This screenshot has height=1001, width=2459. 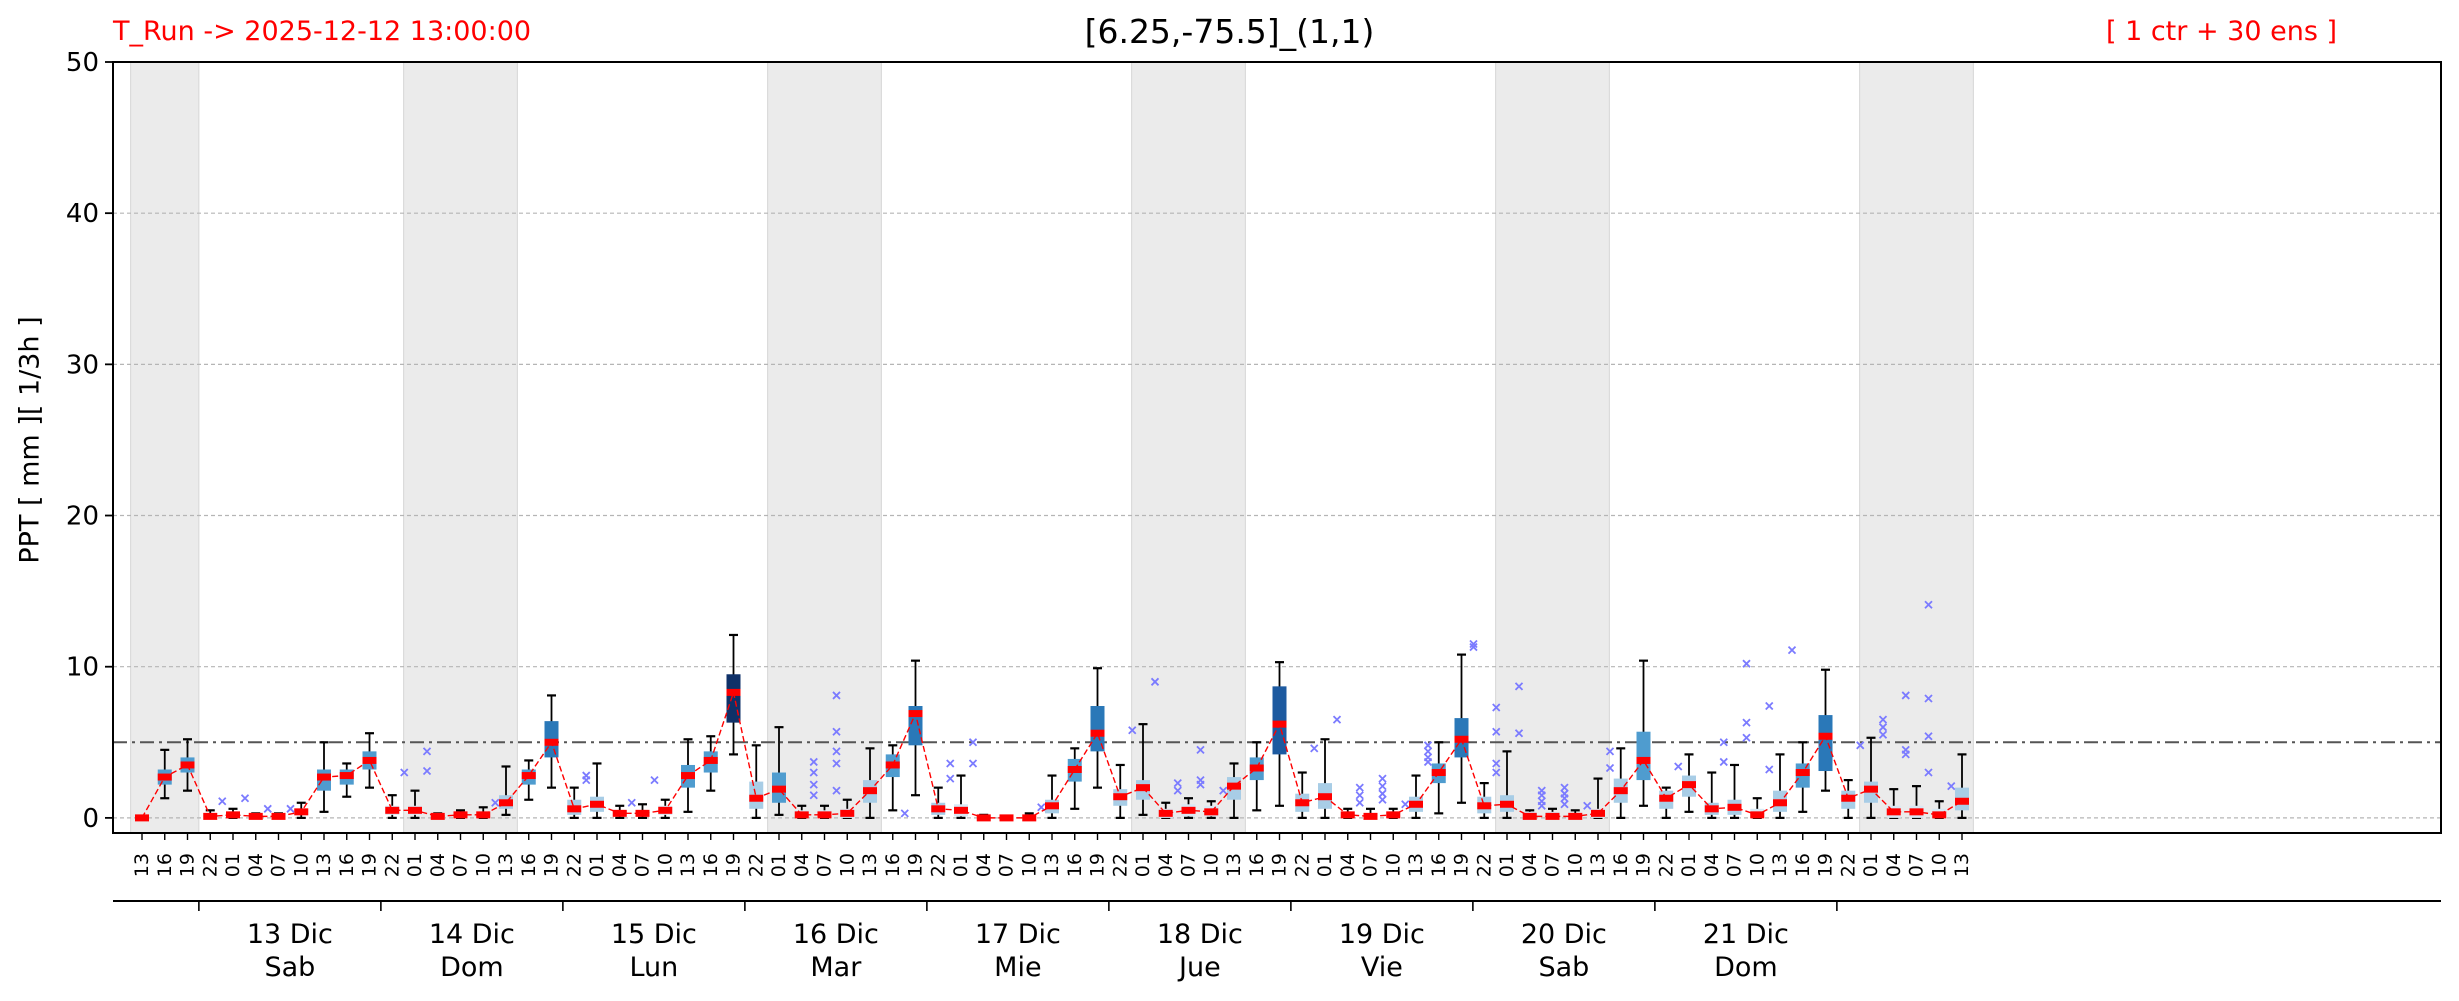 I want to click on y-tick-label: 0, so click(x=90, y=819).